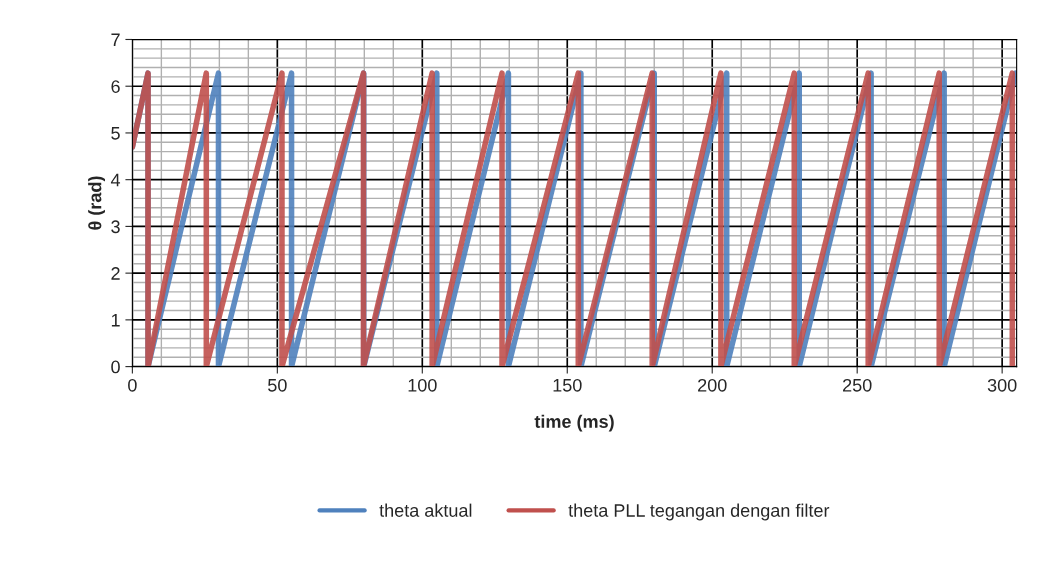  Describe the element at coordinates (115, 367) in the screenshot. I see `y-tick-label: 0` at that location.